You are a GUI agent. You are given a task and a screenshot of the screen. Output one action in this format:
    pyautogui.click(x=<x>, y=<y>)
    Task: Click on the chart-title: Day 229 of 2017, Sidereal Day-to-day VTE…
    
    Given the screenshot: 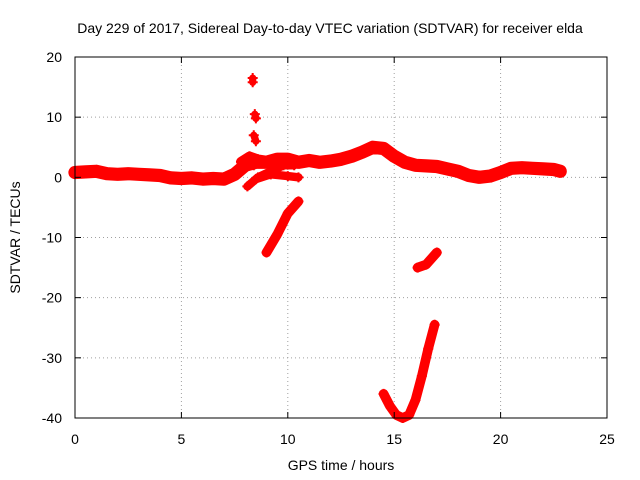 What is the action you would take?
    pyautogui.click(x=330, y=28)
    